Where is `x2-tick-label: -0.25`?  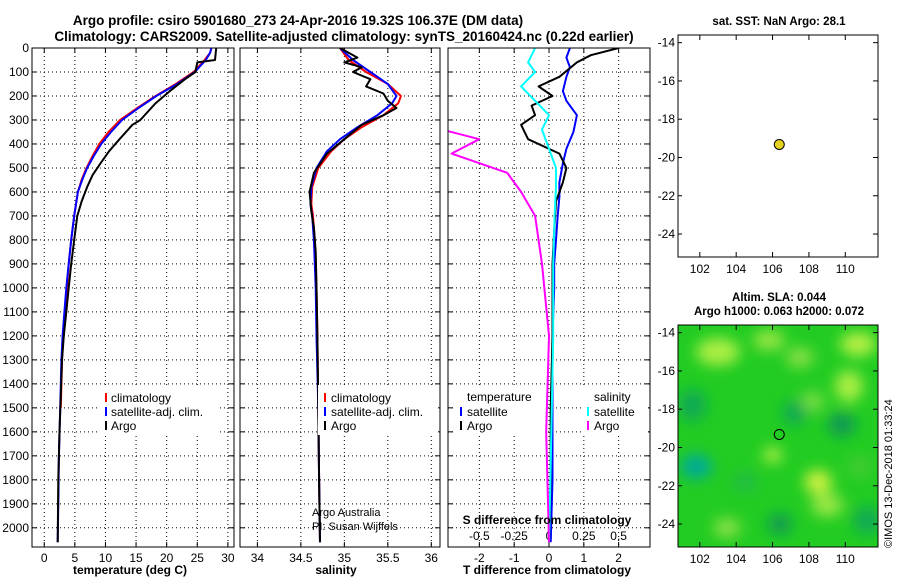
x2-tick-label: -0.25 is located at coordinates (514, 536).